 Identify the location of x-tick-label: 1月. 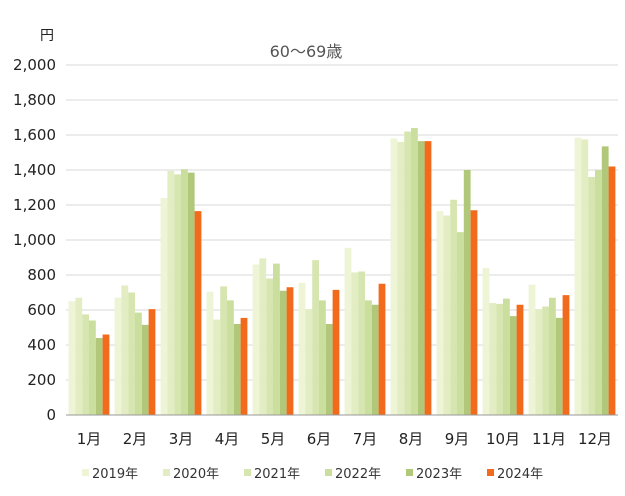
(89, 439).